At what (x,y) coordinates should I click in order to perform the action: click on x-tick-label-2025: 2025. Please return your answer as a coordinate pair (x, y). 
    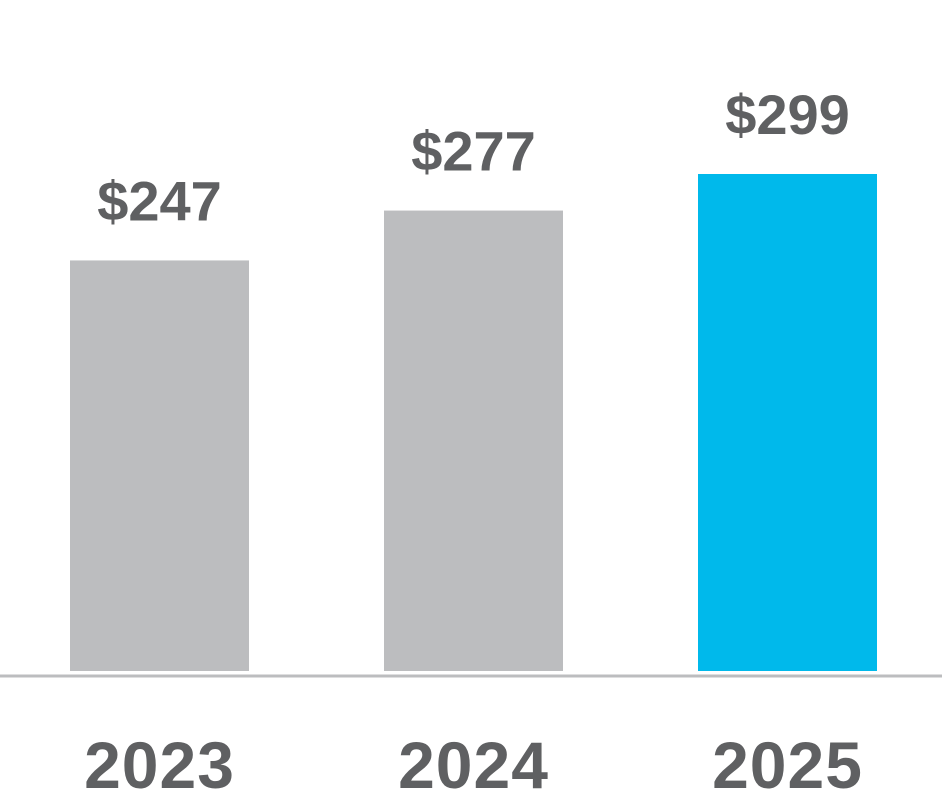
    Looking at the image, I should click on (787, 765).